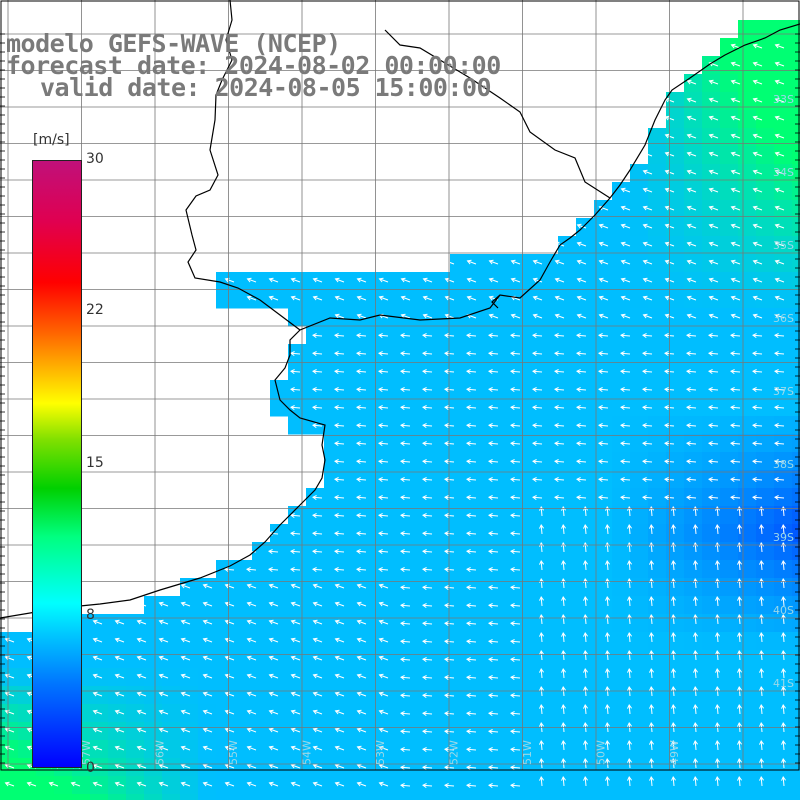  What do you see at coordinates (783, 610) in the screenshot?
I see `latitude-label: 40S` at bounding box center [783, 610].